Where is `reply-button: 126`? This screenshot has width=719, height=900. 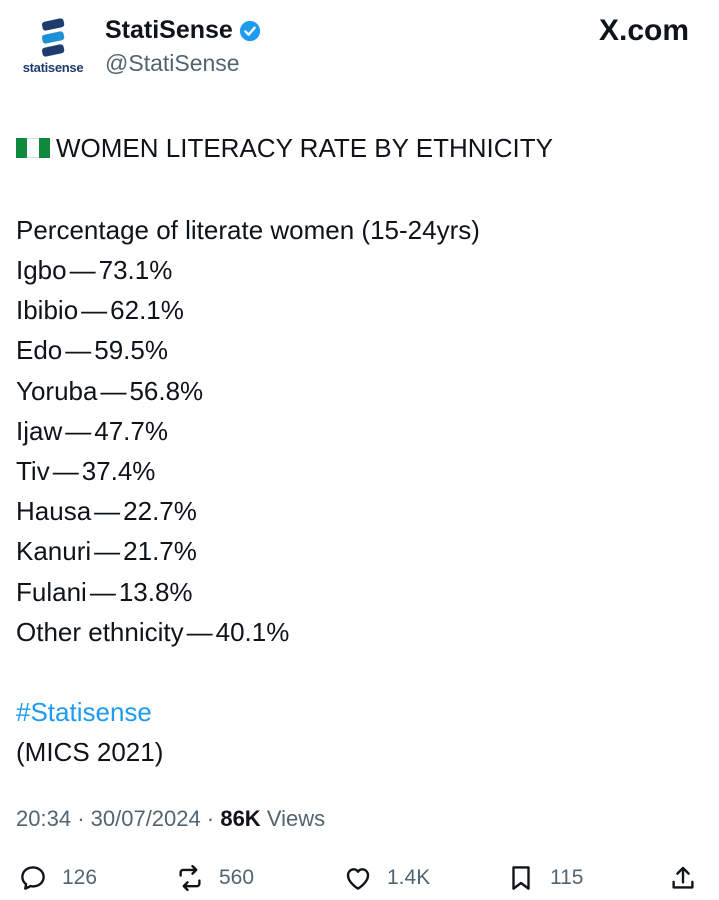
reply-button: 126 is located at coordinates (57, 878).